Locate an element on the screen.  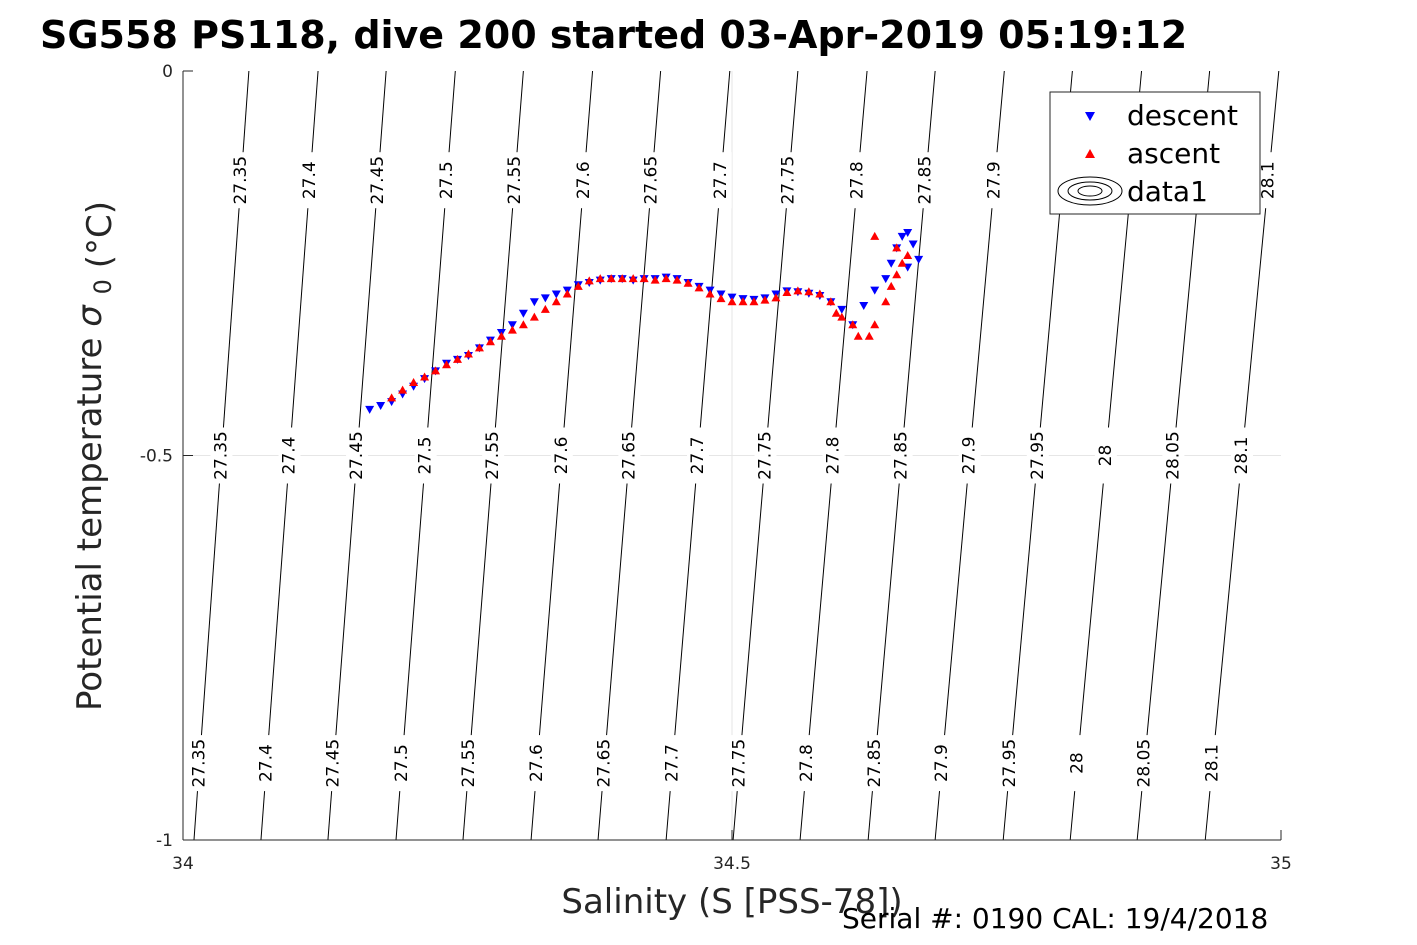
contour-label: 28.05 is located at coordinates (1173, 455).